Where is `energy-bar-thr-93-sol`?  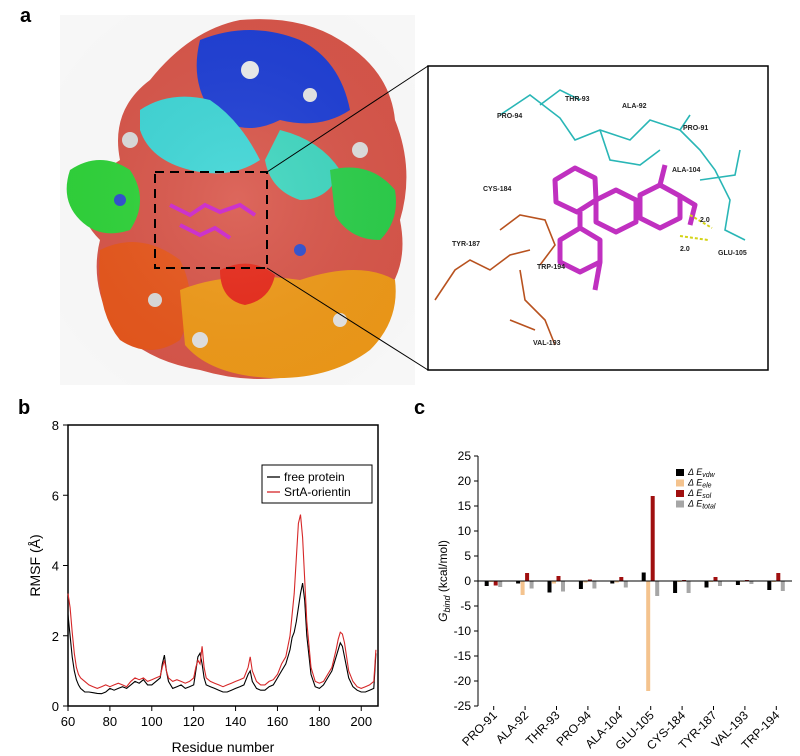 energy-bar-thr-93-sol is located at coordinates (558, 578).